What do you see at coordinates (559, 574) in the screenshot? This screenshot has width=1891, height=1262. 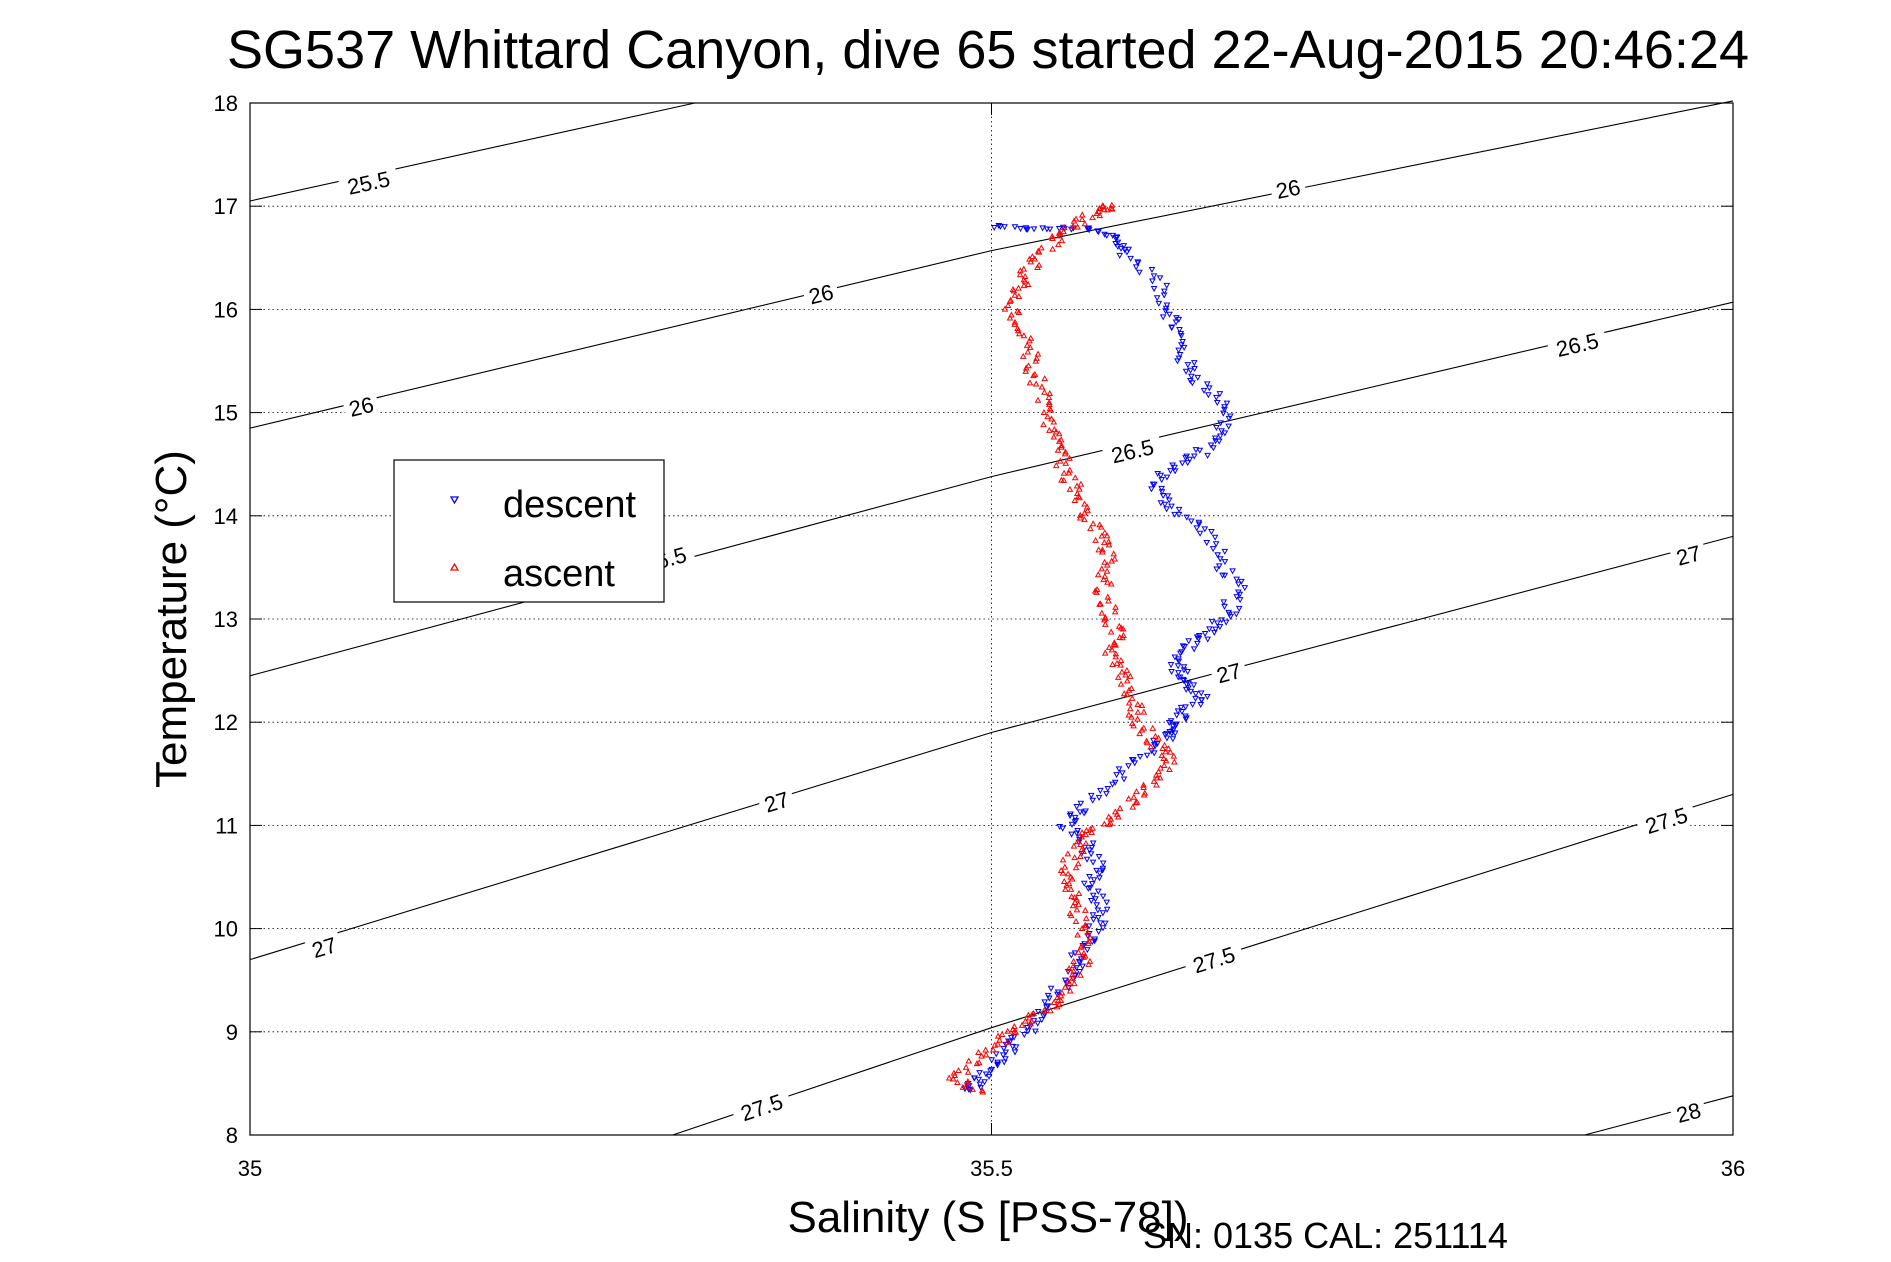 I see `legend-label-ascent: ascent` at bounding box center [559, 574].